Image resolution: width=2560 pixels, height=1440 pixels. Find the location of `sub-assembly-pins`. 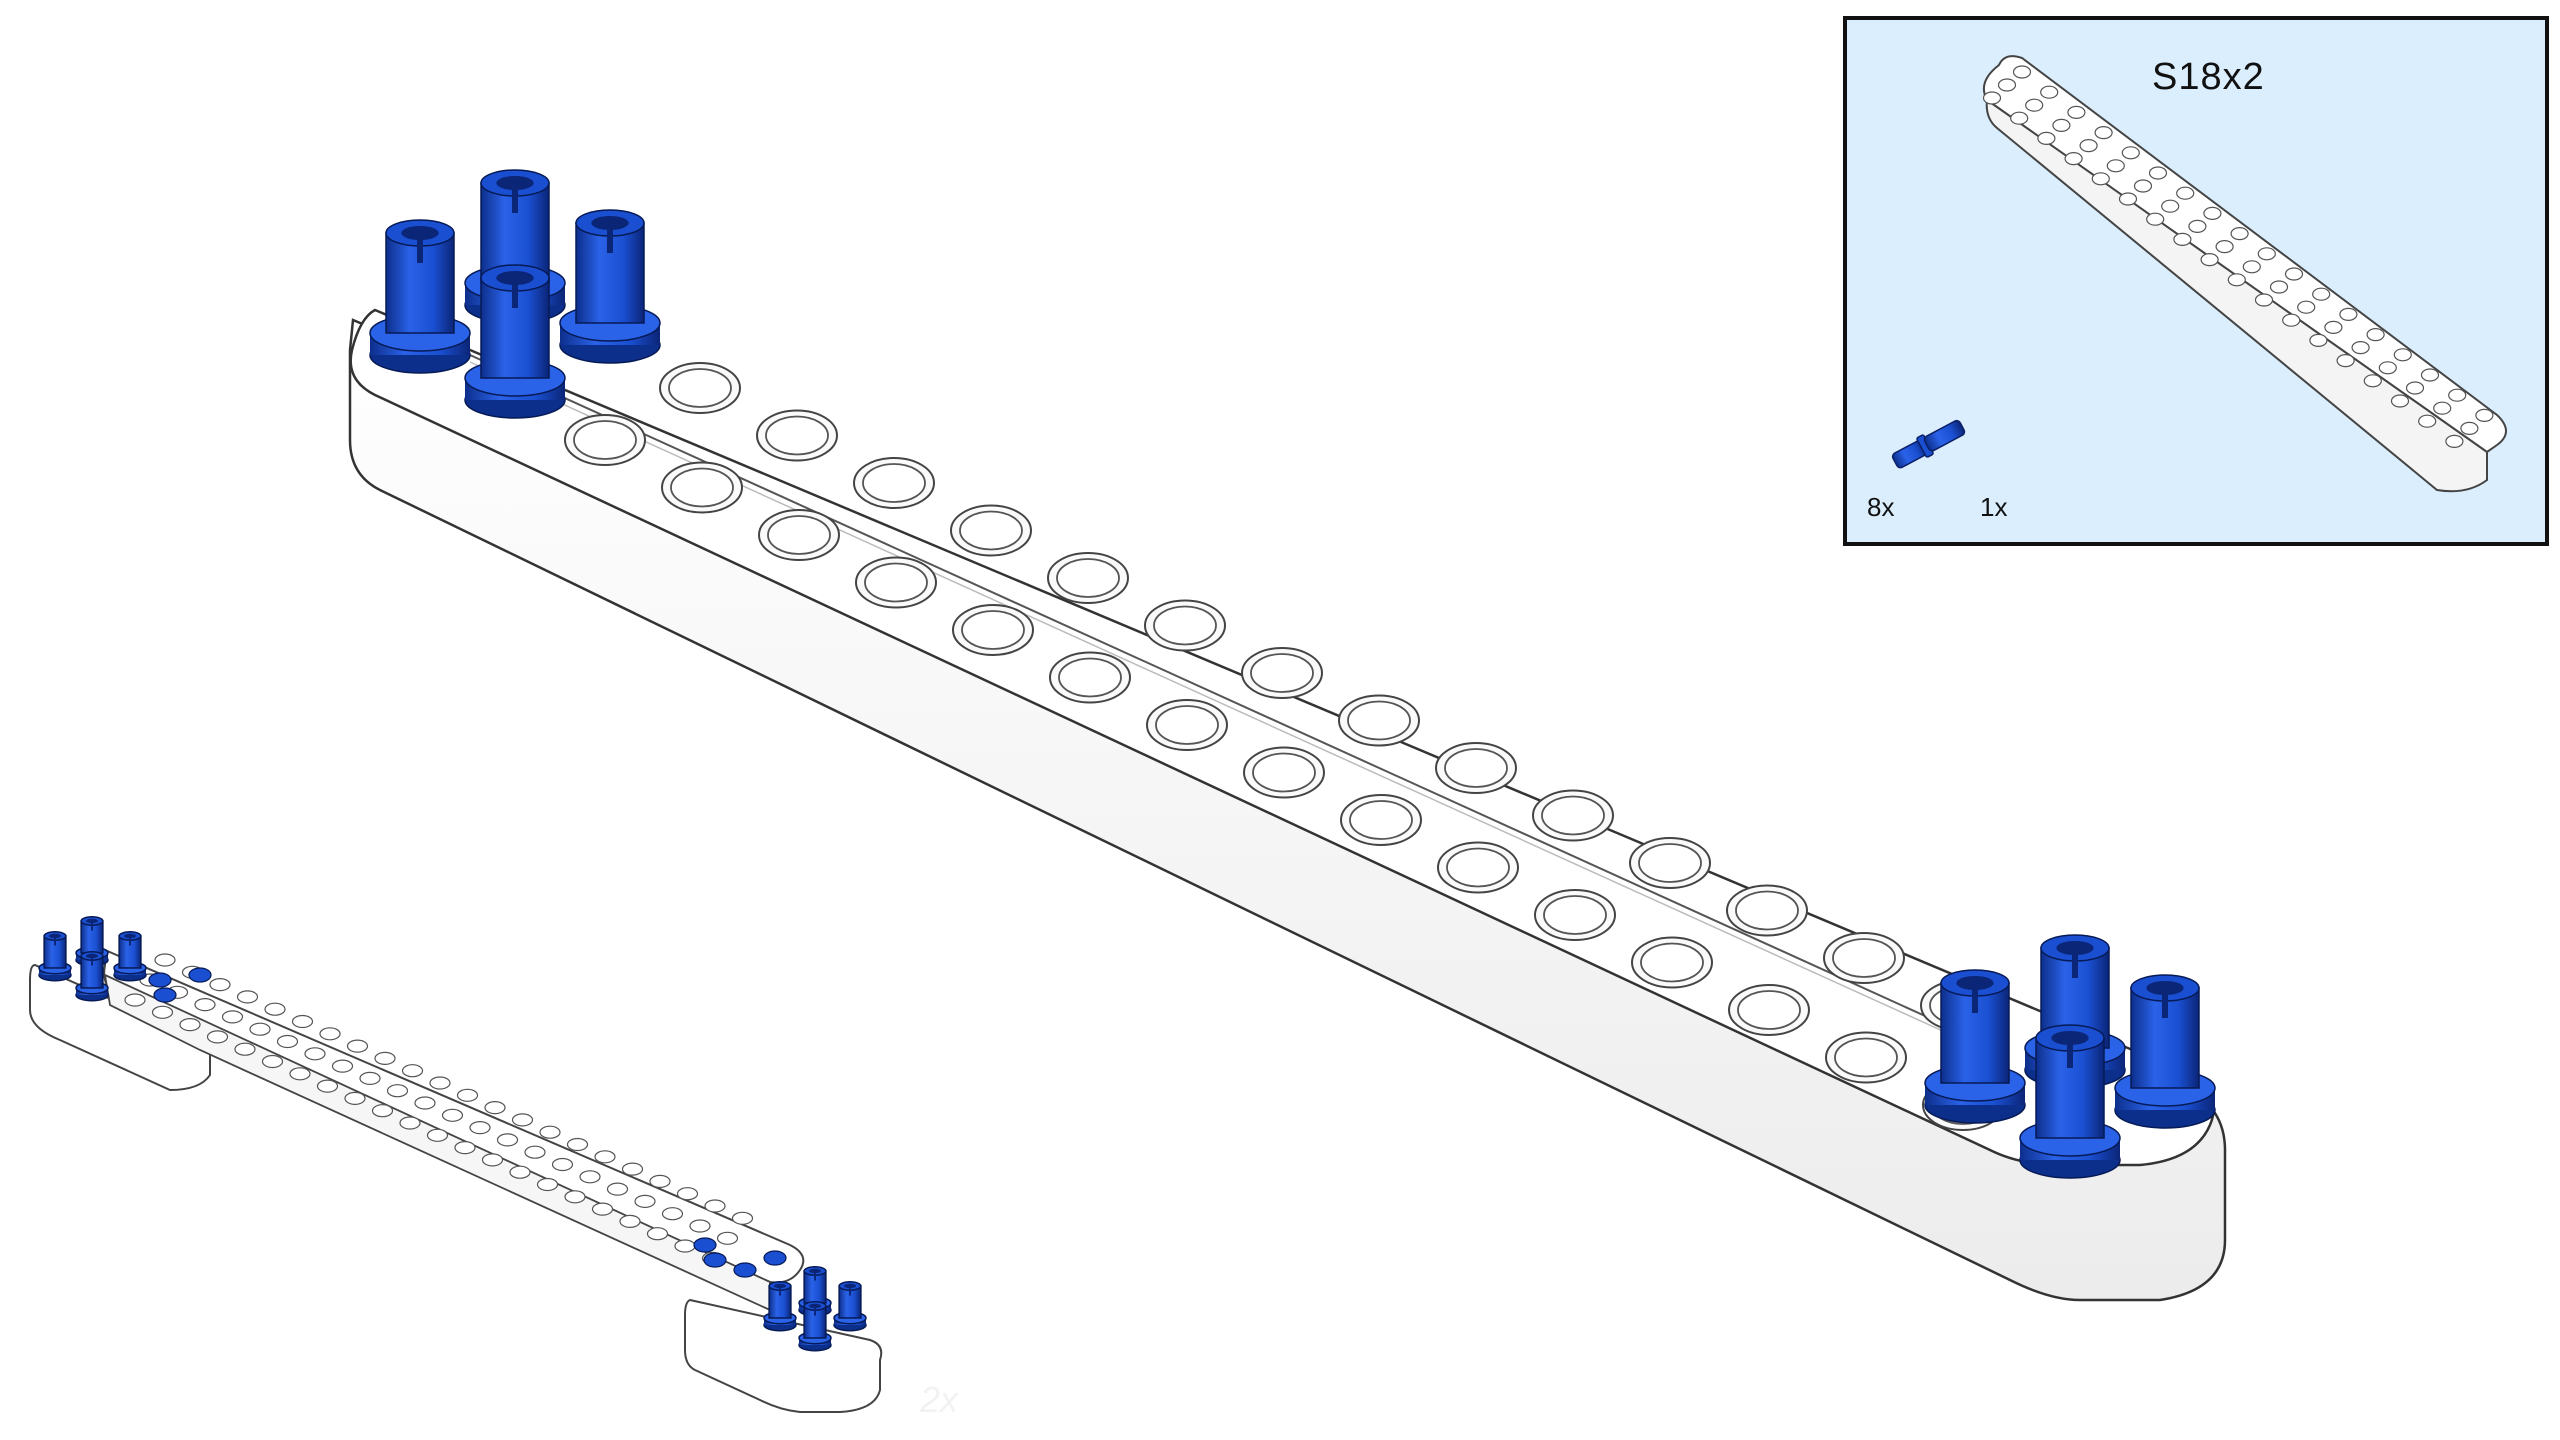

sub-assembly-pins is located at coordinates (452, 1134).